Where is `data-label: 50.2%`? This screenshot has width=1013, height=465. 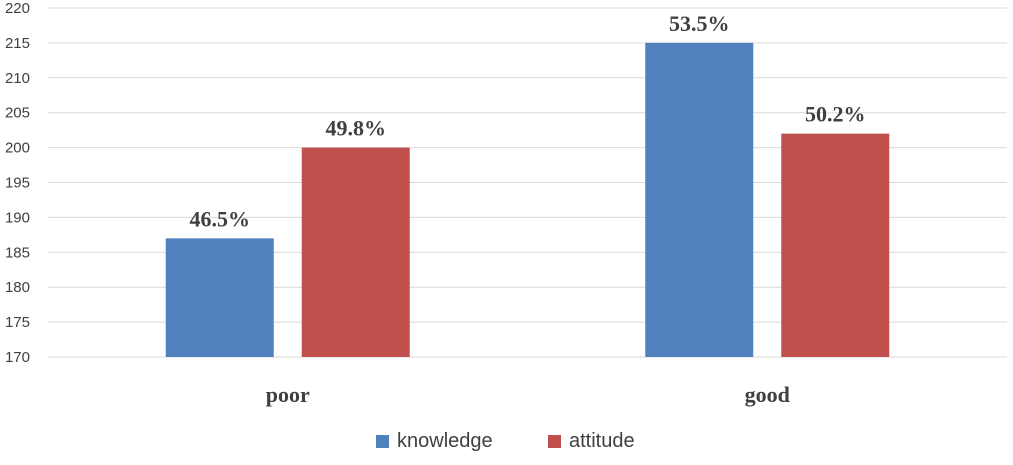
data-label: 50.2% is located at coordinates (835, 114).